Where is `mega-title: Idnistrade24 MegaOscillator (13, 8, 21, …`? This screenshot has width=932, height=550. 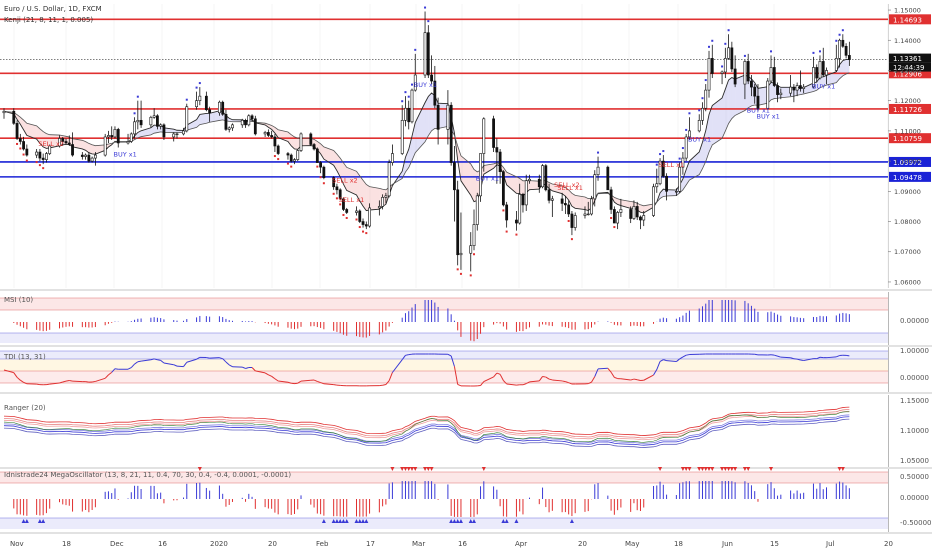 mega-title: Idnistrade24 MegaOscillator (13, 8, 21, … is located at coordinates (147, 475).